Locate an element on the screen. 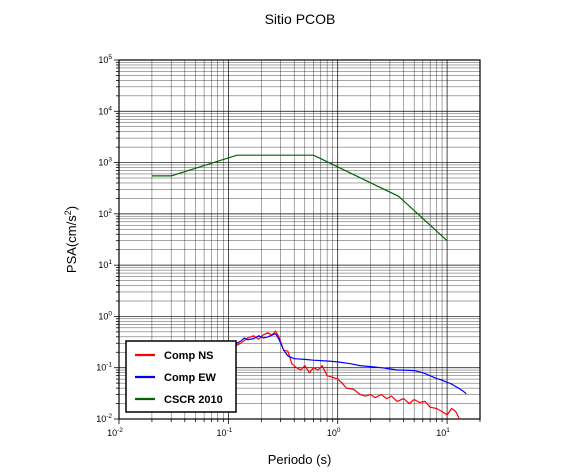 This screenshot has width=586, height=475. series-line-cscr-2010 is located at coordinates (299, 198).